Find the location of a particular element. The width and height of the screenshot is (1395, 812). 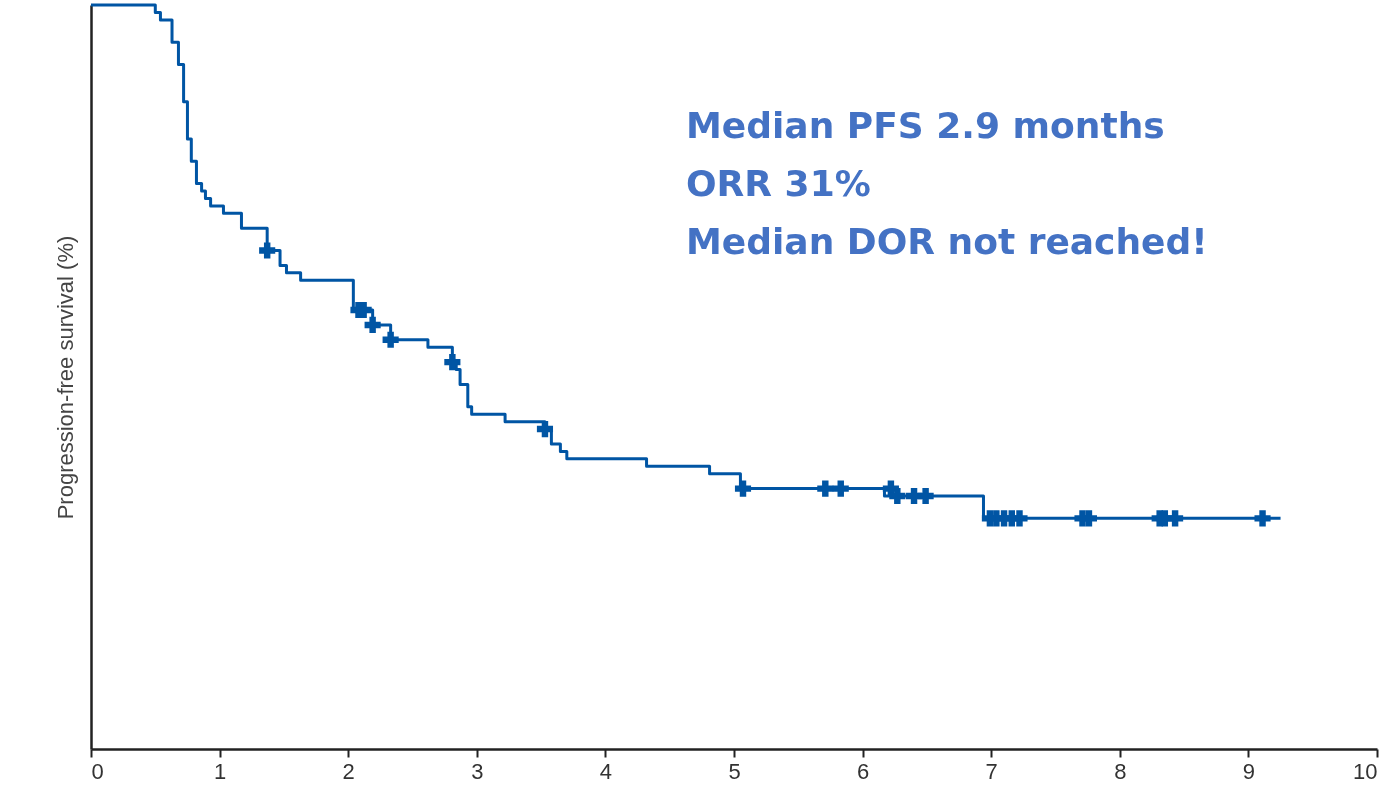

x-tick-label: 5 is located at coordinates (734, 771).